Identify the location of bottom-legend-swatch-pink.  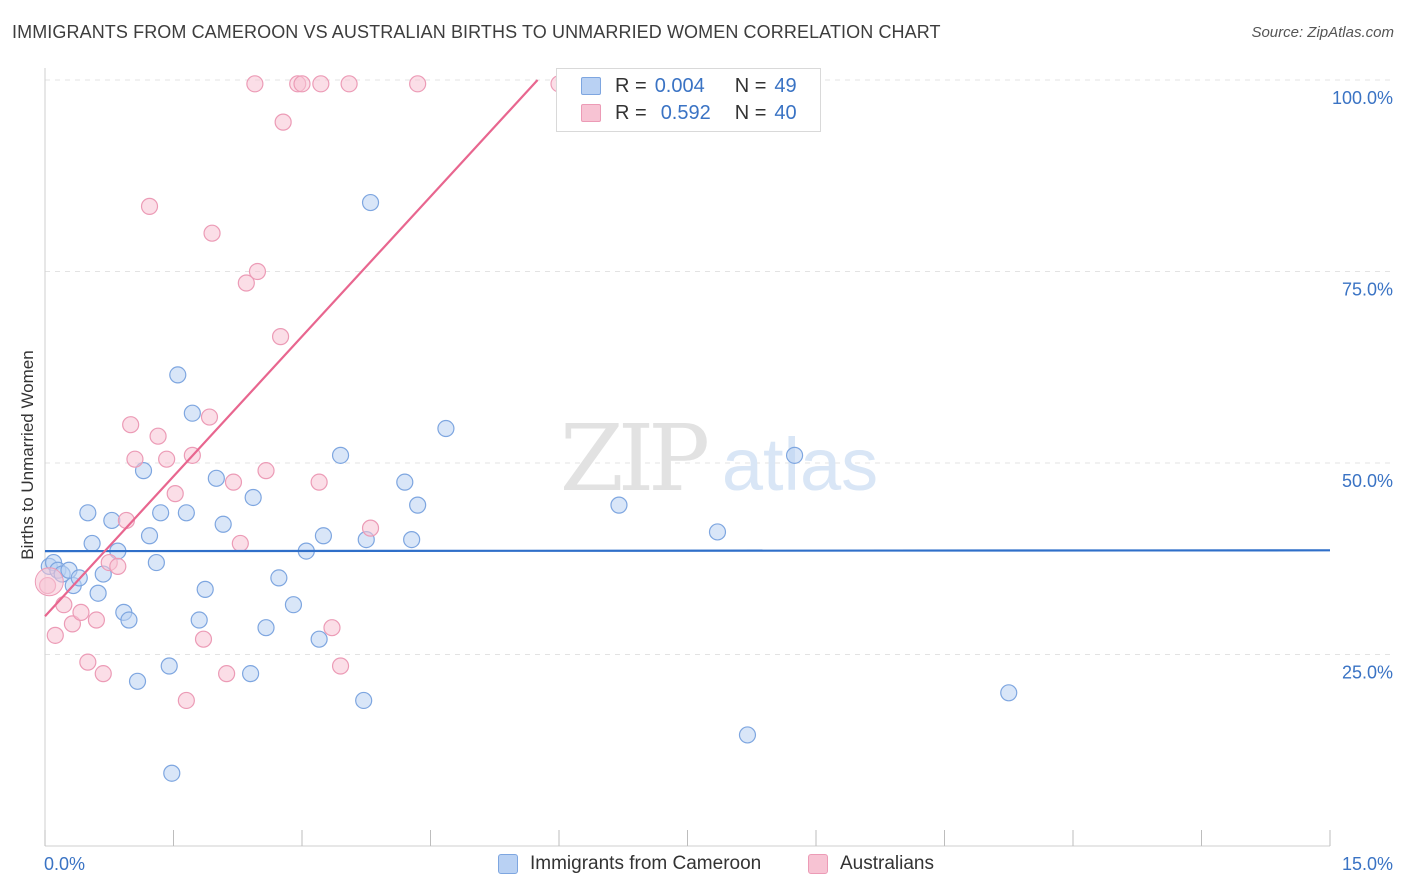
(818, 864).